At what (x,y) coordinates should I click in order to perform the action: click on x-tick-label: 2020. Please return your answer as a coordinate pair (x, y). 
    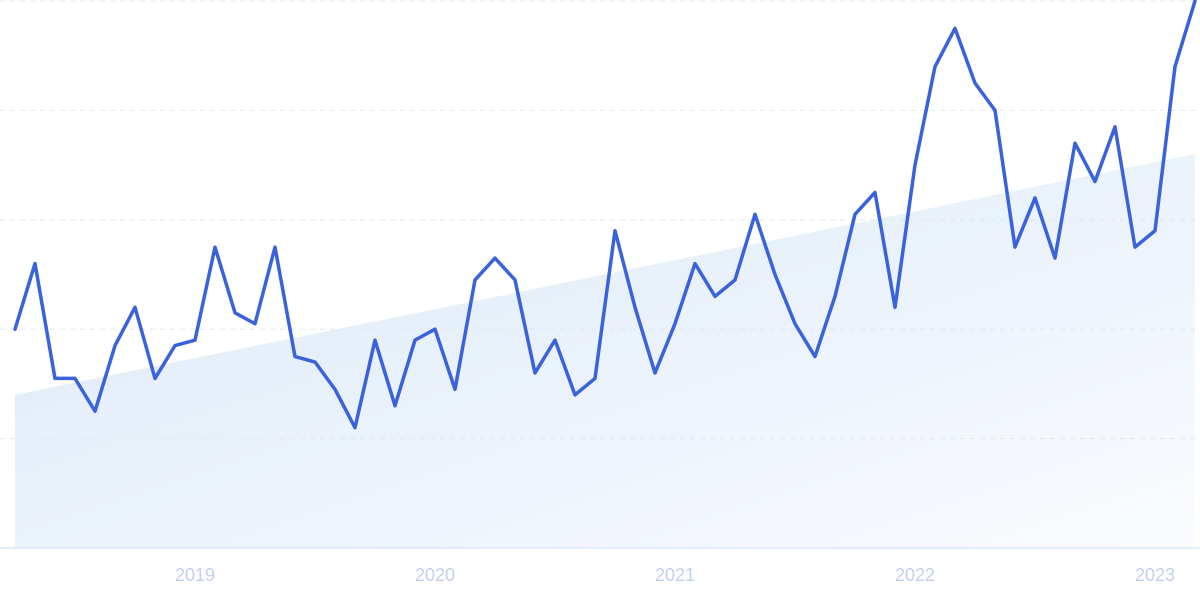
    Looking at the image, I should click on (435, 575).